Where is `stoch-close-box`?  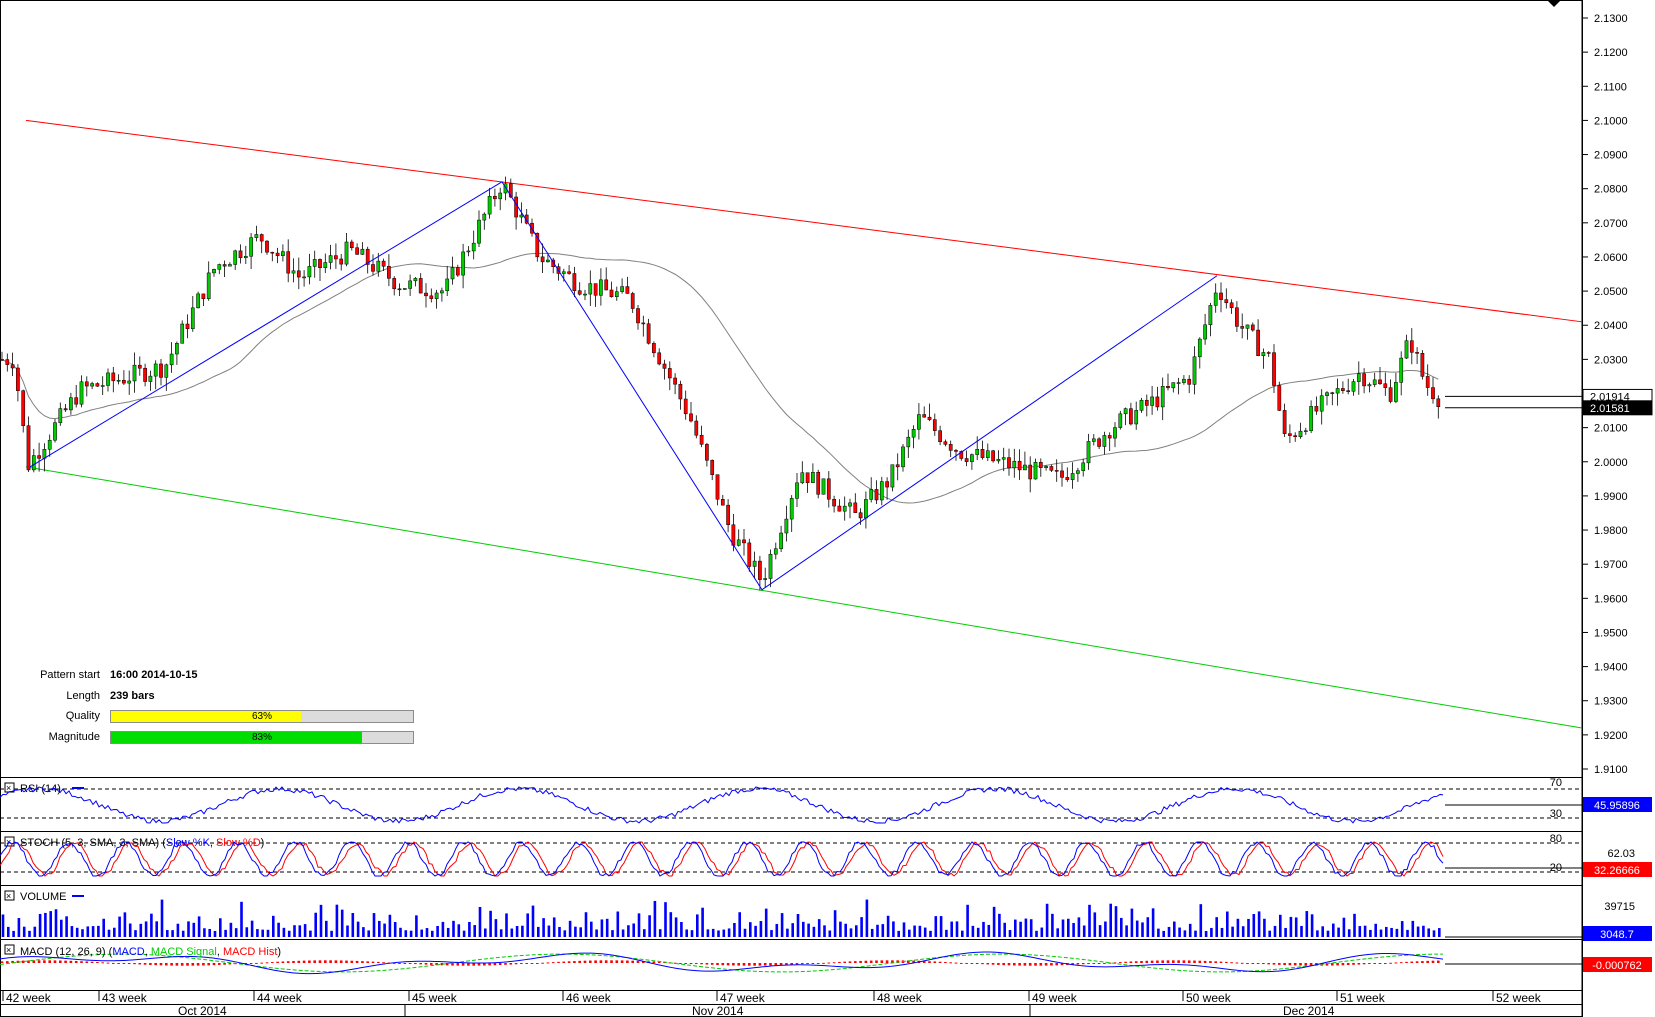 stoch-close-box is located at coordinates (9, 841).